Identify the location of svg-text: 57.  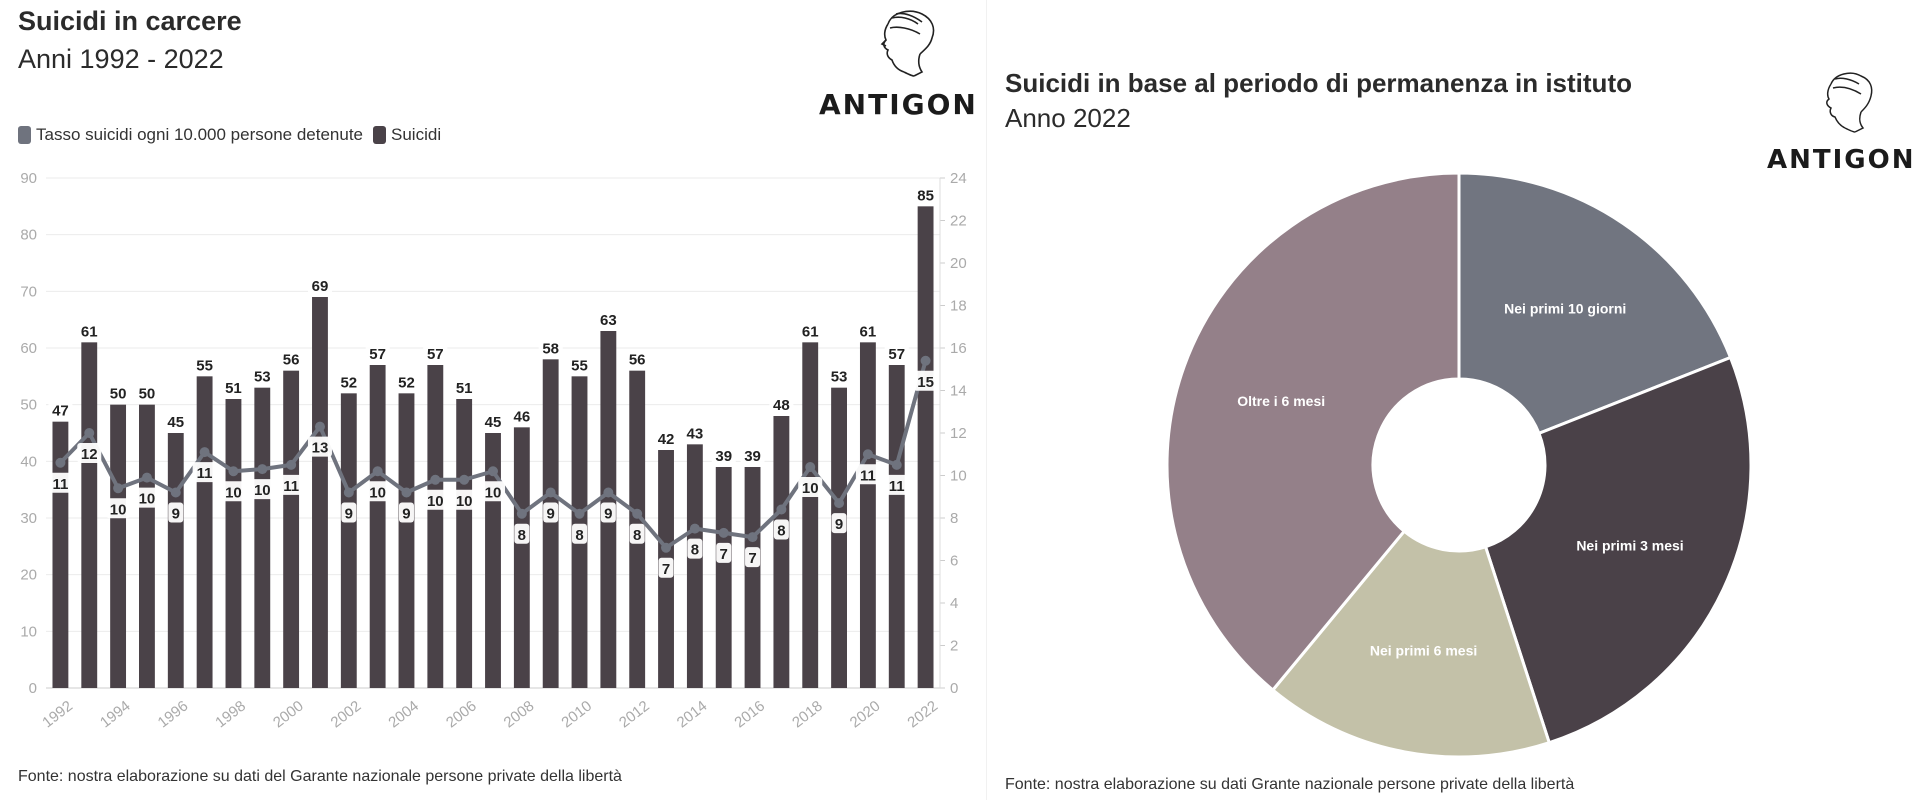
(435, 354).